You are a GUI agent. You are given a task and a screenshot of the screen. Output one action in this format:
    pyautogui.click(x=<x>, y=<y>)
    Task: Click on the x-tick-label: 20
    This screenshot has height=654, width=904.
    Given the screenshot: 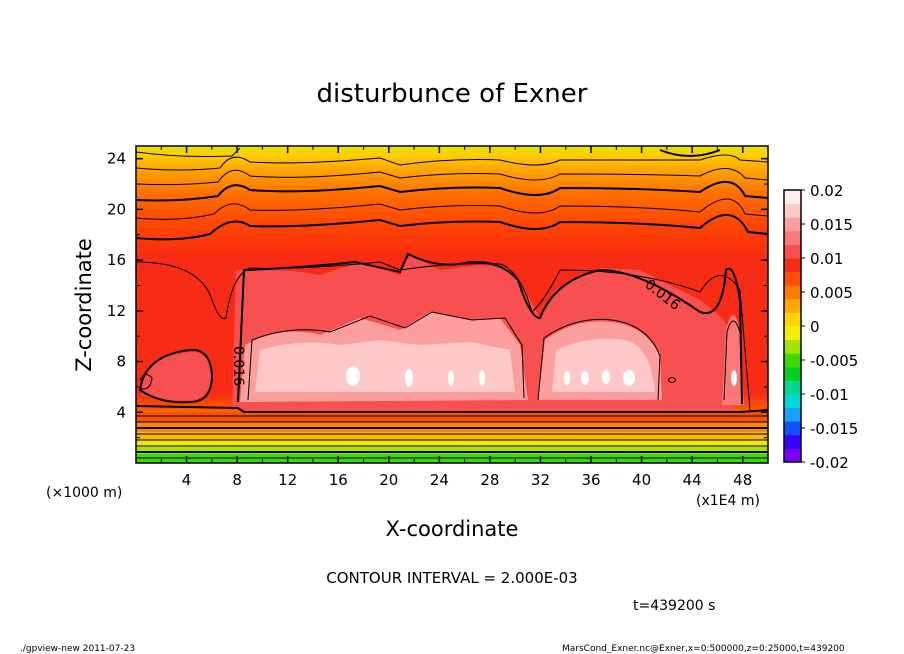 What is the action you would take?
    pyautogui.click(x=388, y=480)
    